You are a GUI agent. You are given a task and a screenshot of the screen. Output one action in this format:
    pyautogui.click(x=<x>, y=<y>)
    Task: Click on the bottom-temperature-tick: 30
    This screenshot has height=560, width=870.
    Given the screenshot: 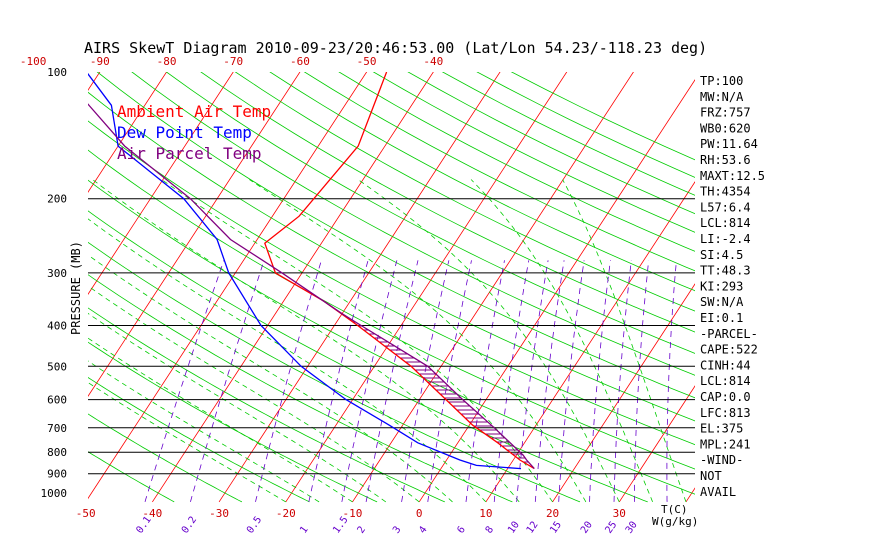 What is the action you would take?
    pyautogui.click(x=619, y=513)
    